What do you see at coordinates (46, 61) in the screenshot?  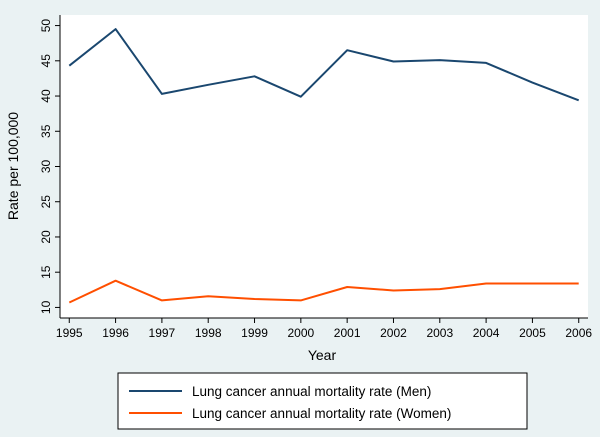 I see `y-tick-label: 45` at bounding box center [46, 61].